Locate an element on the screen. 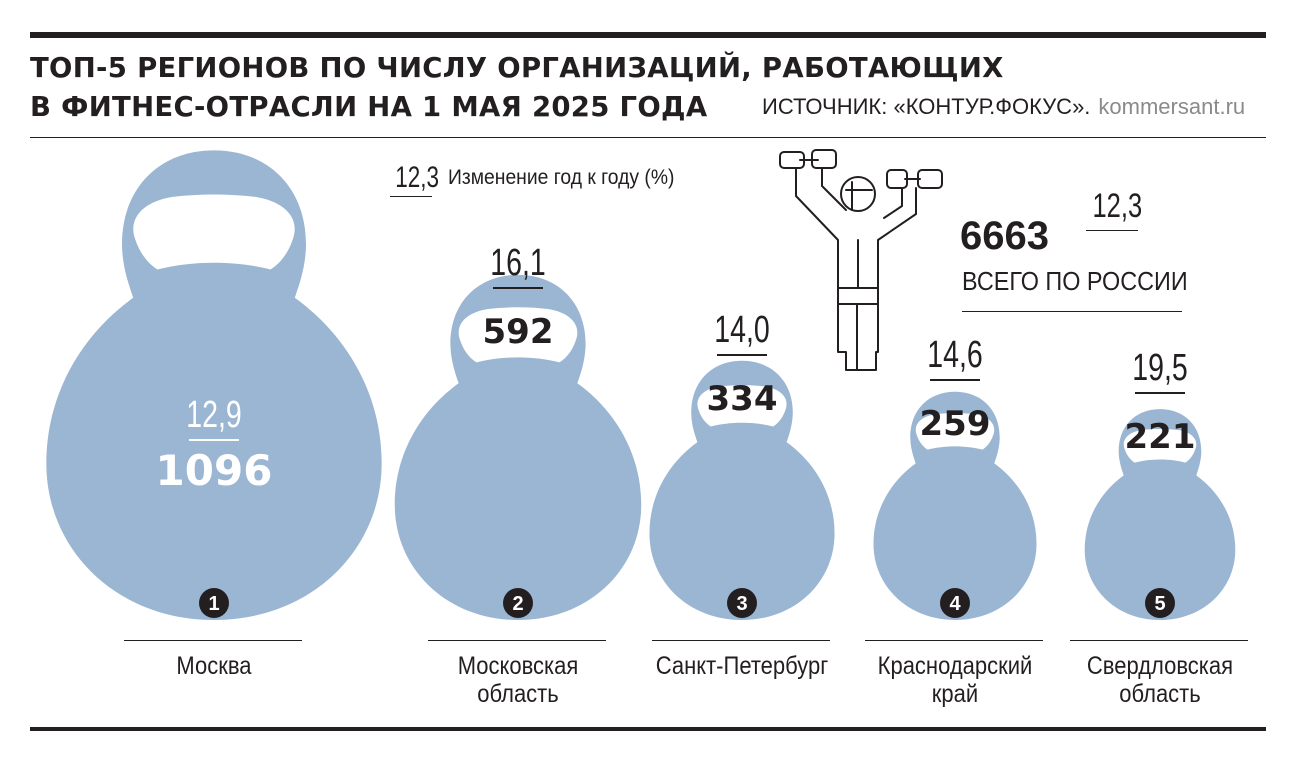 The height and width of the screenshot is (761, 1296). value-label: 1096 is located at coordinates (214, 470).